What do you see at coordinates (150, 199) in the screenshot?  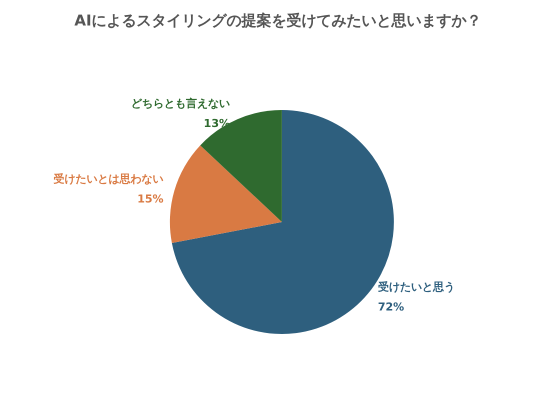 I see `data-label: 15%` at bounding box center [150, 199].